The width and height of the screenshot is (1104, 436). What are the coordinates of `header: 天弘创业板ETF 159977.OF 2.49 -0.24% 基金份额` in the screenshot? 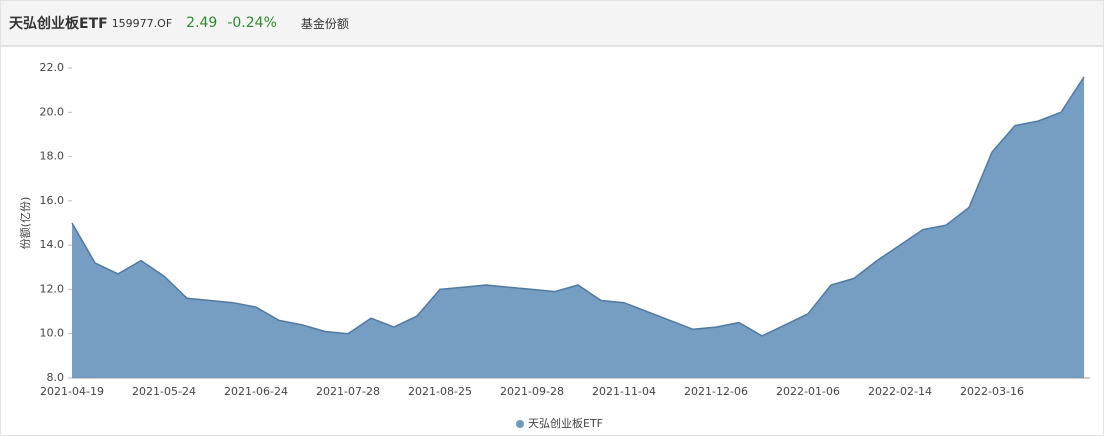 It's located at (552, 23).